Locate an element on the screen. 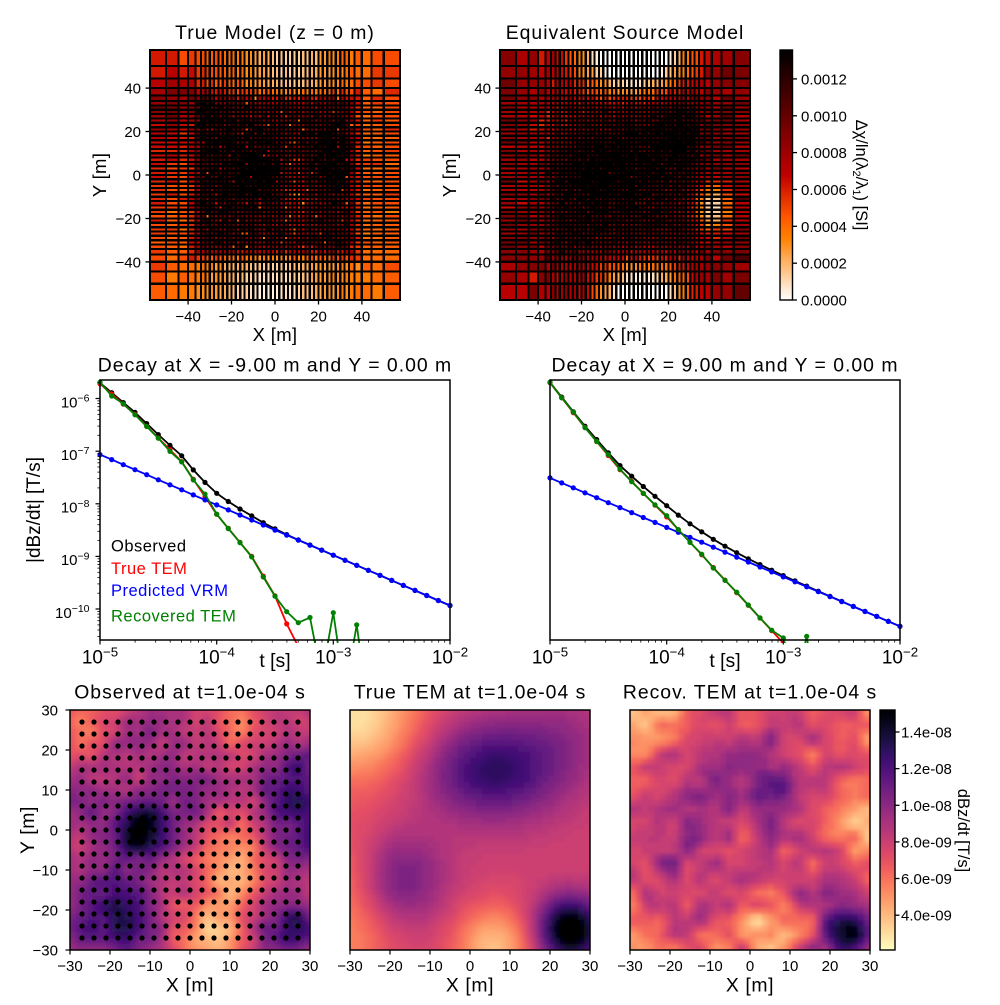 The height and width of the screenshot is (1005, 1000). svg-text: True Model (z = 0 m) is located at coordinates (275, 33).